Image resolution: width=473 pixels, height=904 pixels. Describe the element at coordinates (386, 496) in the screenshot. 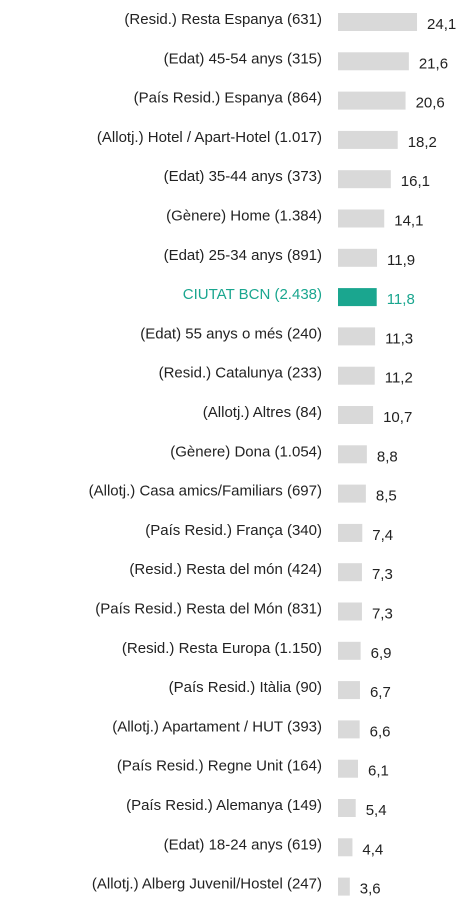

I see `value-label: 8,5` at that location.